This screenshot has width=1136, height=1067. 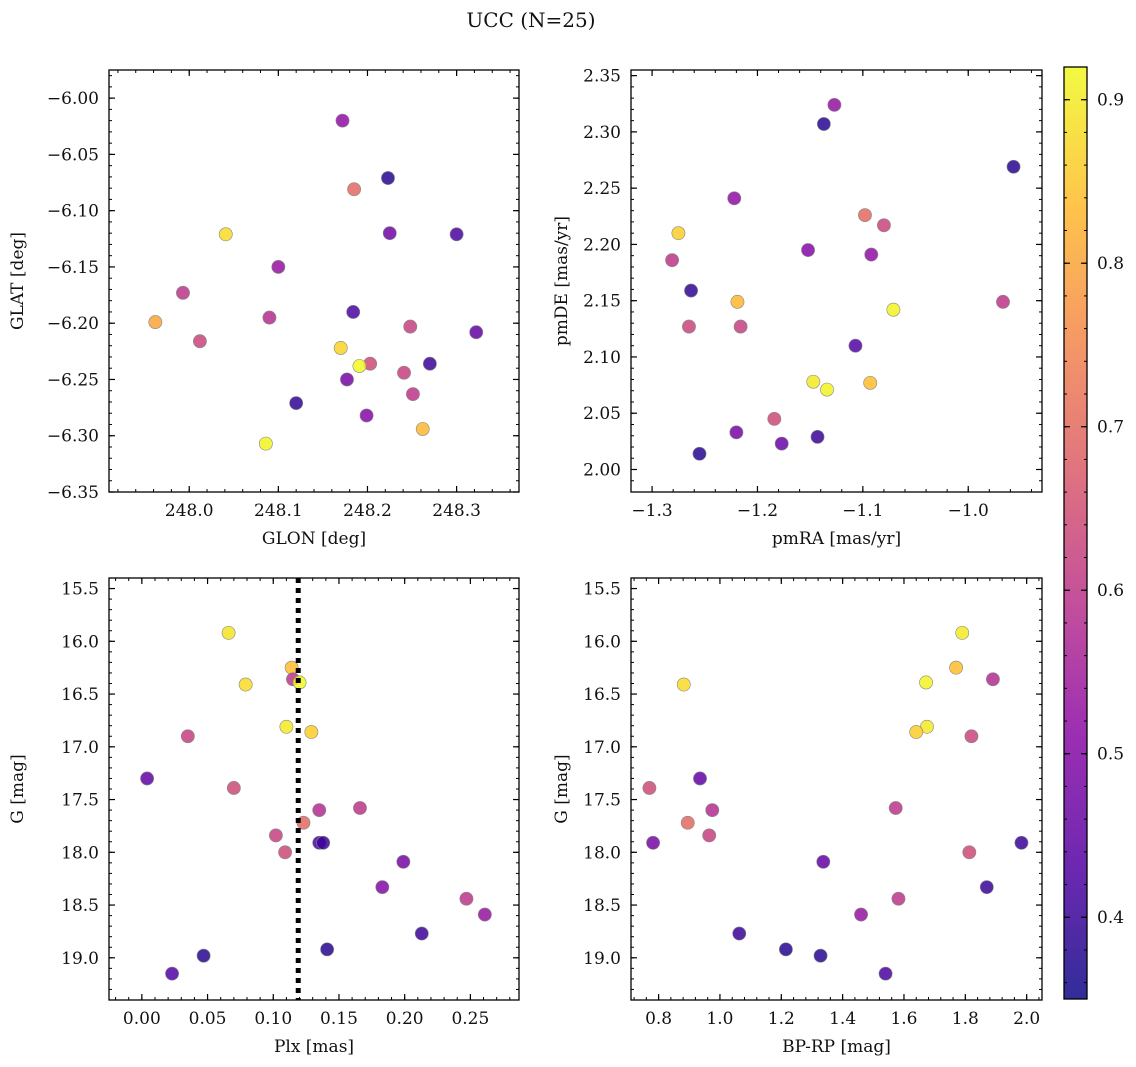 What do you see at coordinates (602, 470) in the screenshot?
I see `y-tick-label: 2.00` at bounding box center [602, 470].